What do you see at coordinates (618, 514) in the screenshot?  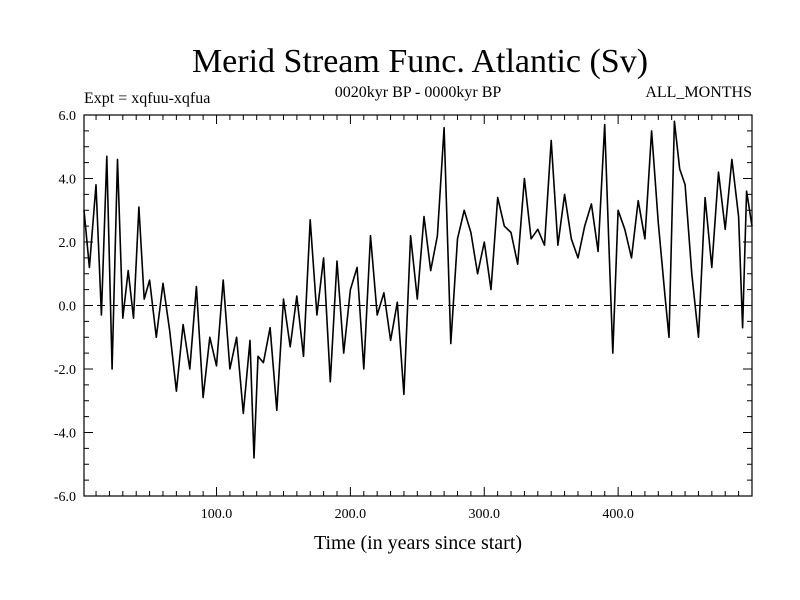 I see `x-tick-label: 400.0` at bounding box center [618, 514].